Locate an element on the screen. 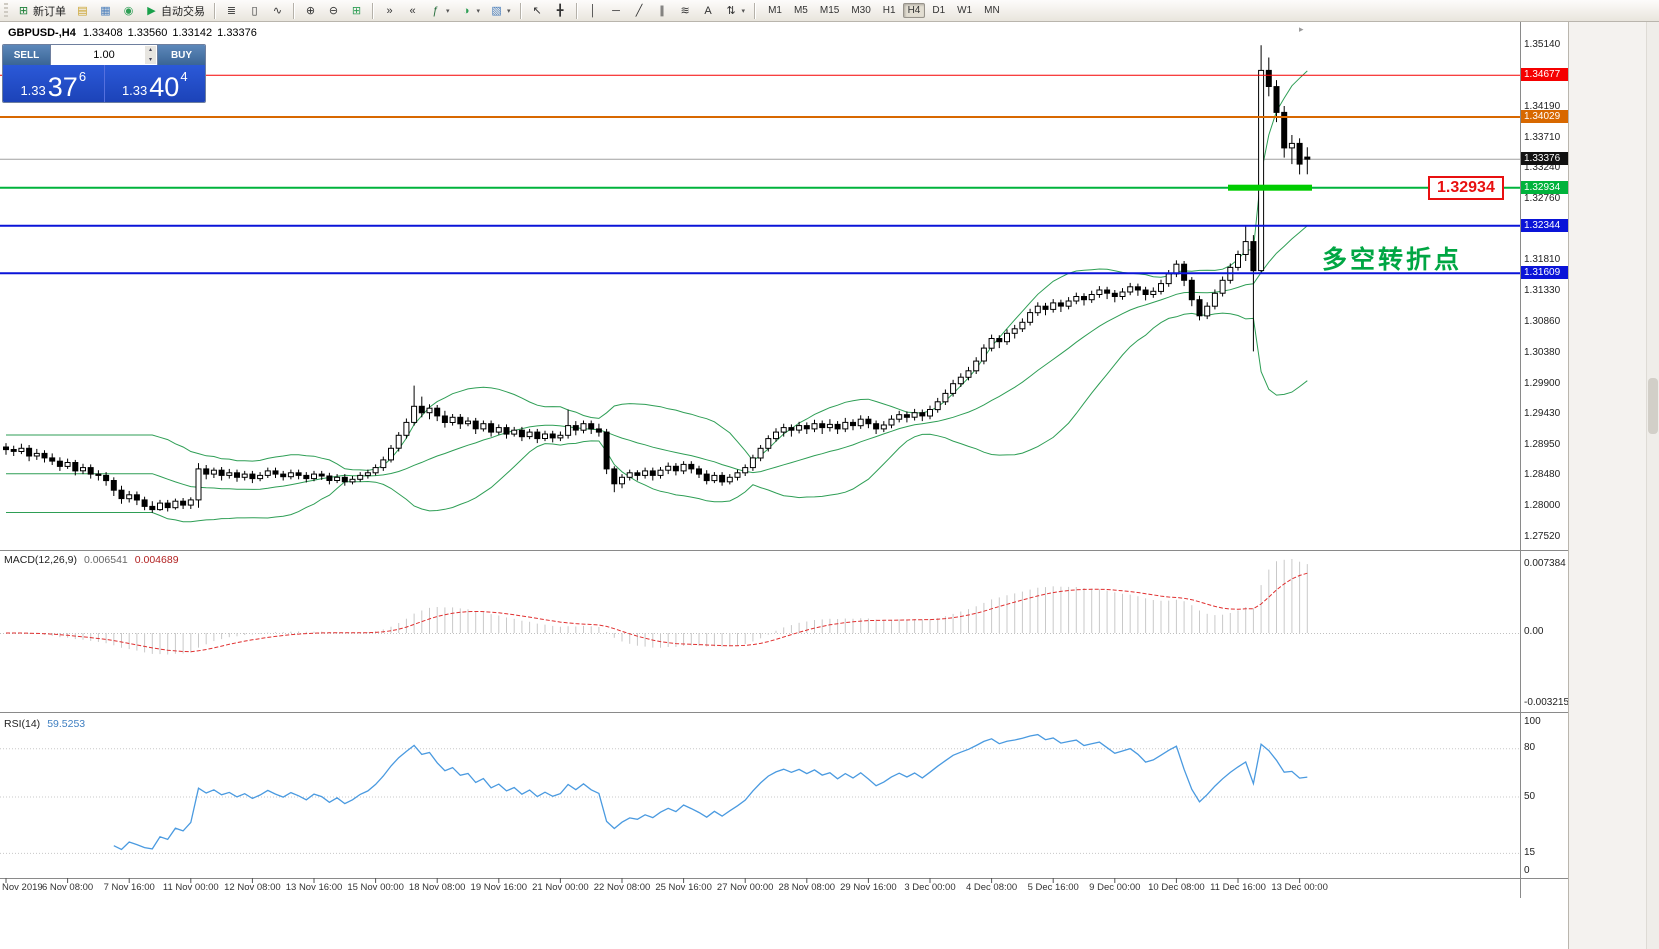 Image resolution: width=1659 pixels, height=949 pixels. chart-annotation-text: 多空转折点 is located at coordinates (1392, 260).